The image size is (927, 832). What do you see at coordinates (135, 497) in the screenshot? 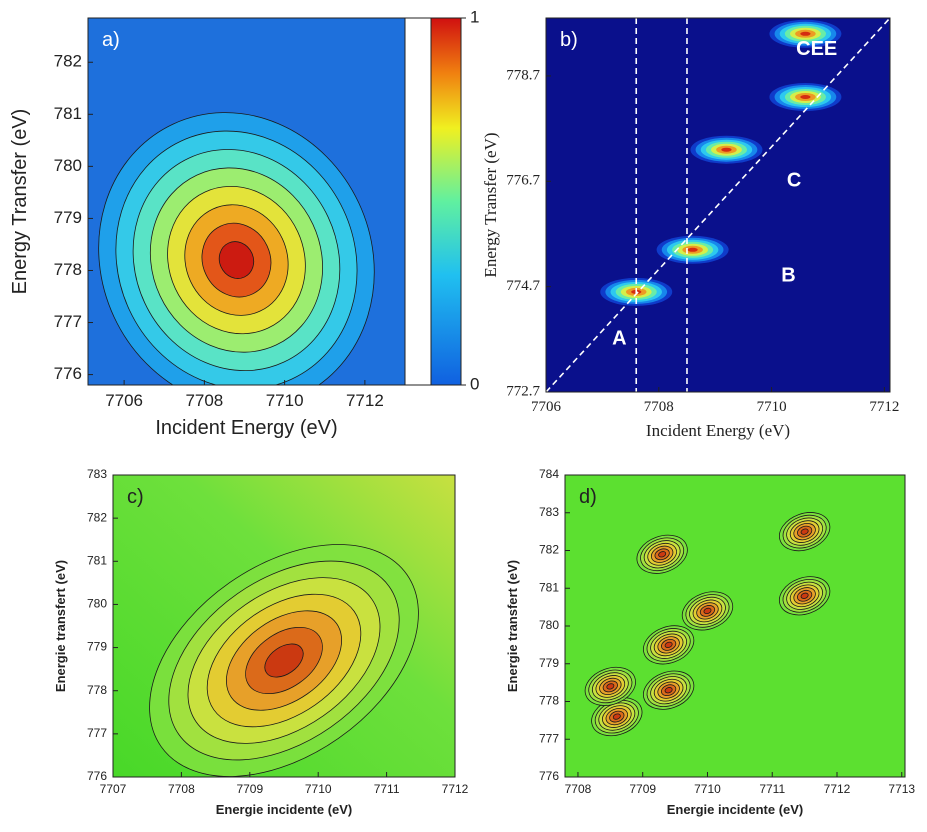
I see `panel-label: c)` at bounding box center [135, 497].